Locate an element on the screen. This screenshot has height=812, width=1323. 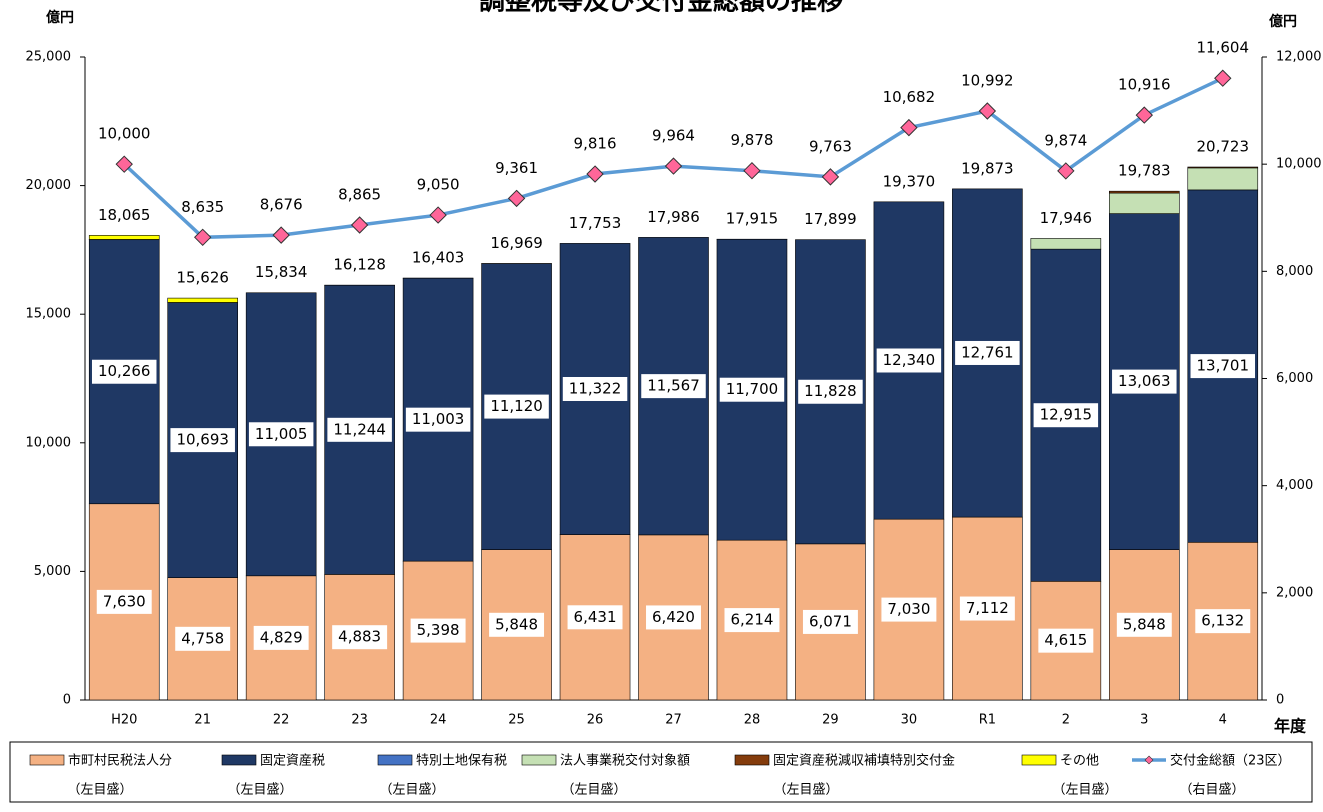
x-tick-label: 3 is located at coordinates (1144, 720).